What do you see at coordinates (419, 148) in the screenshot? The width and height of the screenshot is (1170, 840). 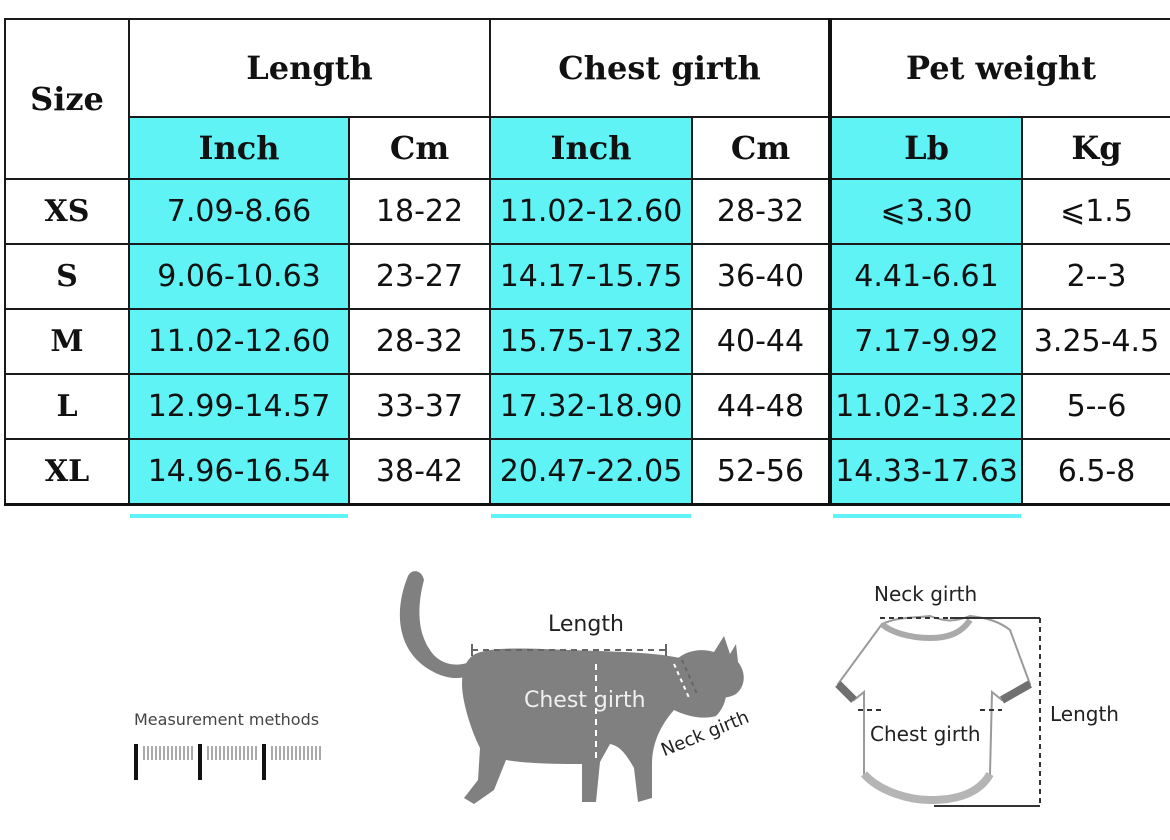 I see `unit-header-length-cm: Cm` at bounding box center [419, 148].